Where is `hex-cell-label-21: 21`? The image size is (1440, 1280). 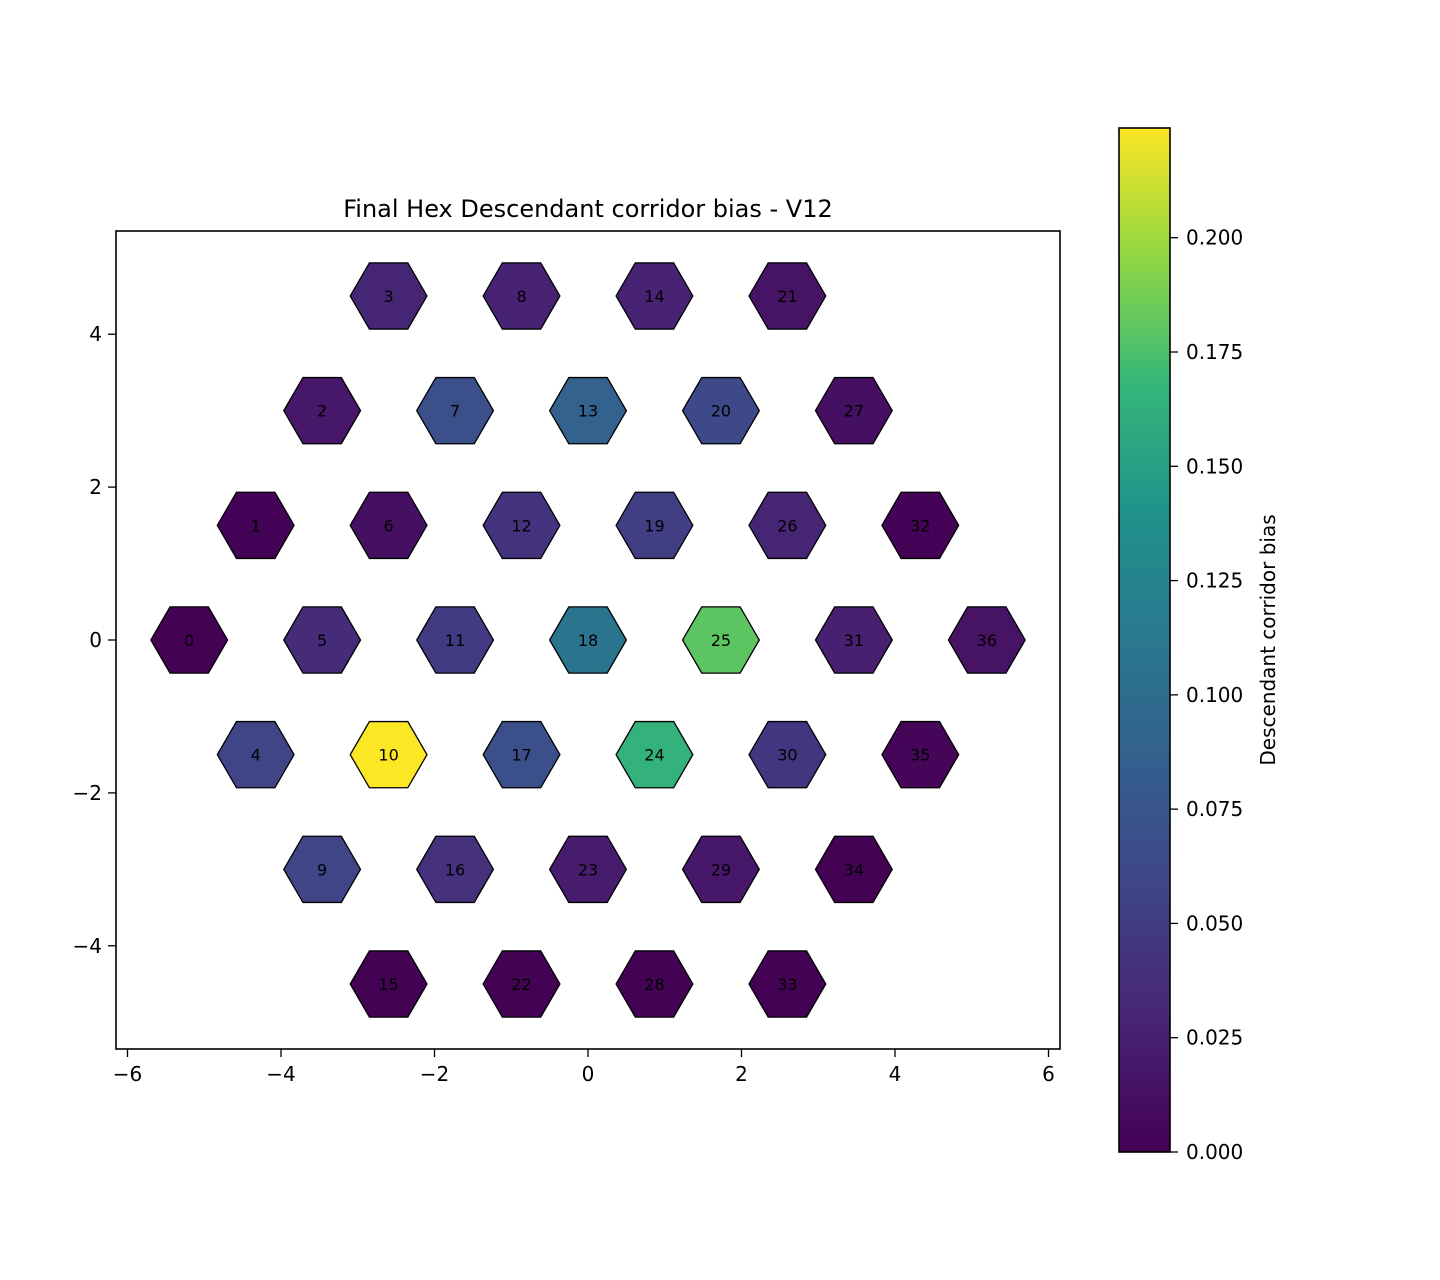
hex-cell-label-21: 21 is located at coordinates (787, 296).